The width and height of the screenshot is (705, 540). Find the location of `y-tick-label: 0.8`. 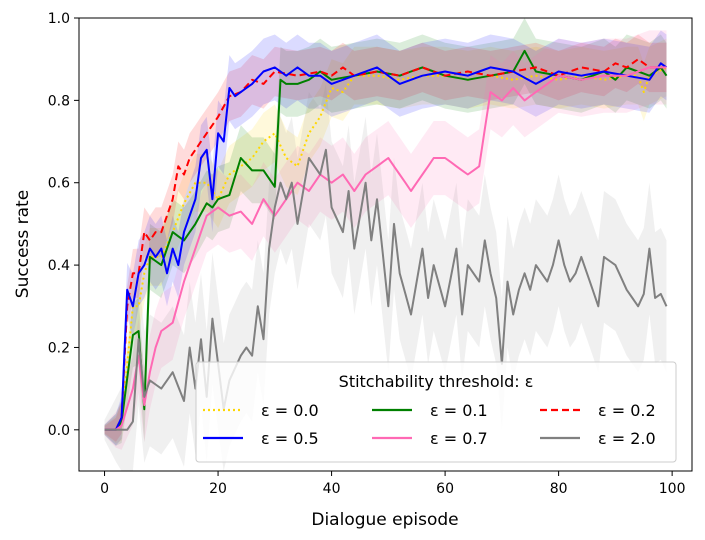

y-tick-label: 0.8 is located at coordinates (59, 101).